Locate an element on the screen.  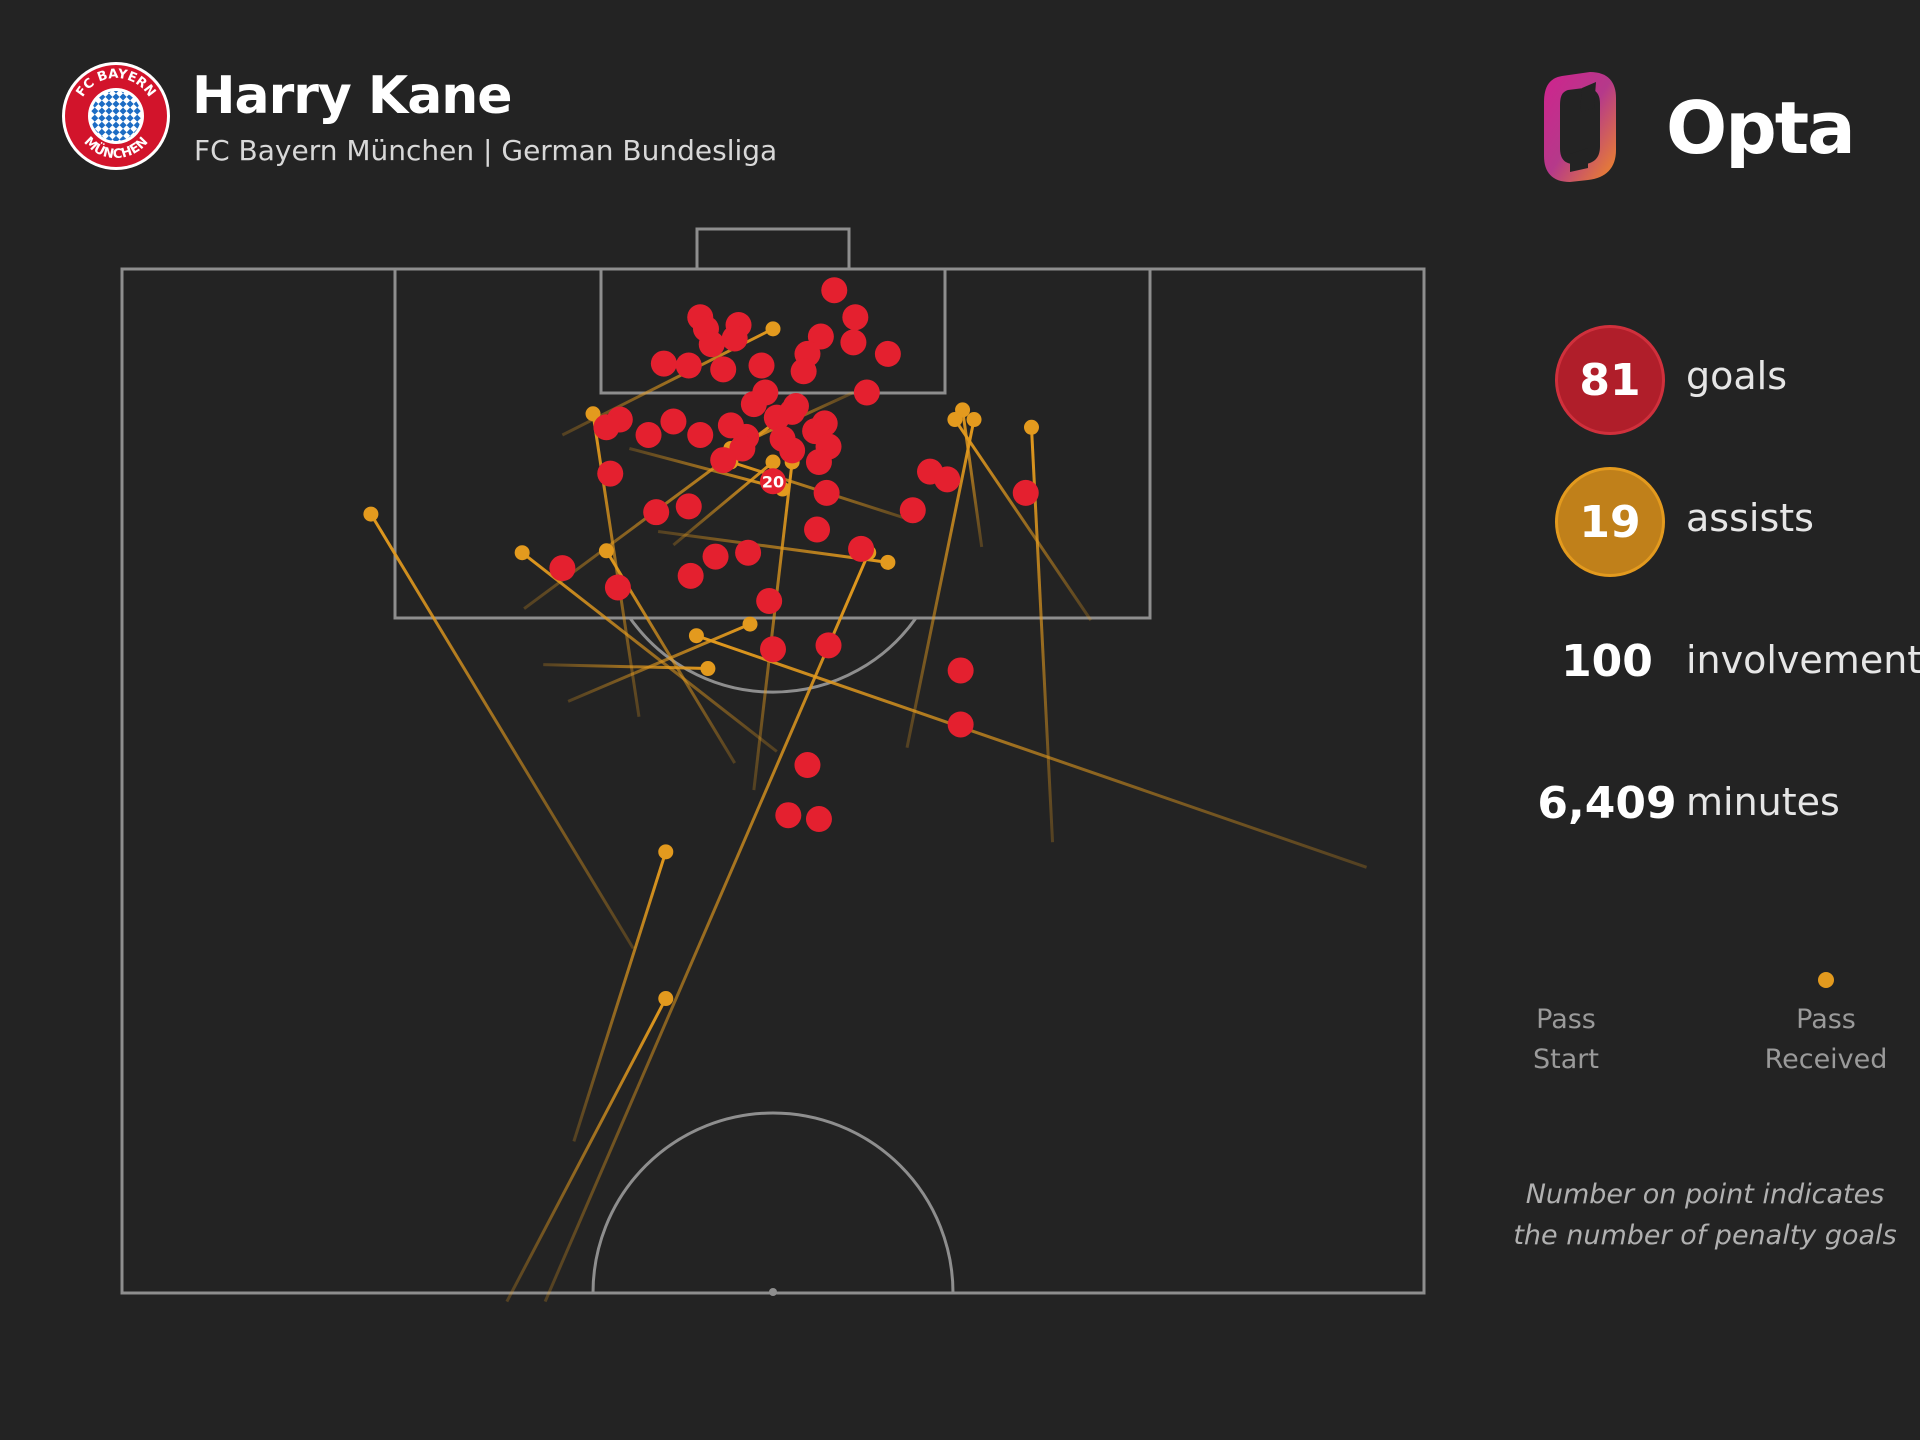
involvements-label: involvements is located at coordinates (1803, 660).